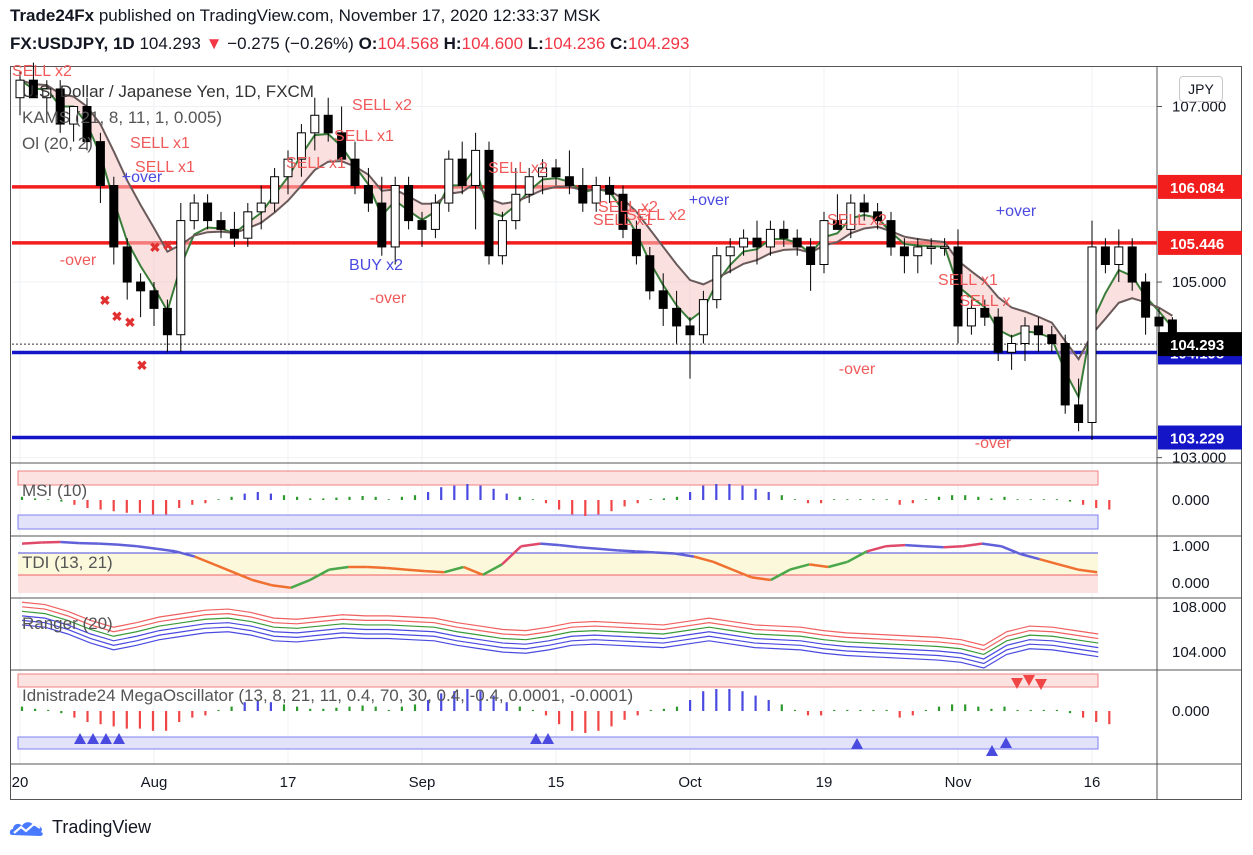  Describe the element at coordinates (574, 43) in the screenshot. I see `low-value: 104.236` at that location.